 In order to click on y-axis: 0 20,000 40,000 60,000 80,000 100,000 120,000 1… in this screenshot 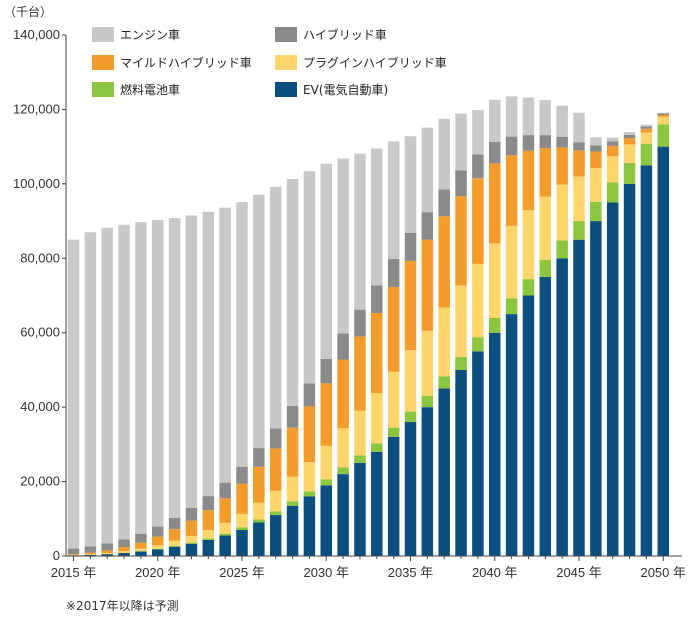, I will do `click(40, 295)`.